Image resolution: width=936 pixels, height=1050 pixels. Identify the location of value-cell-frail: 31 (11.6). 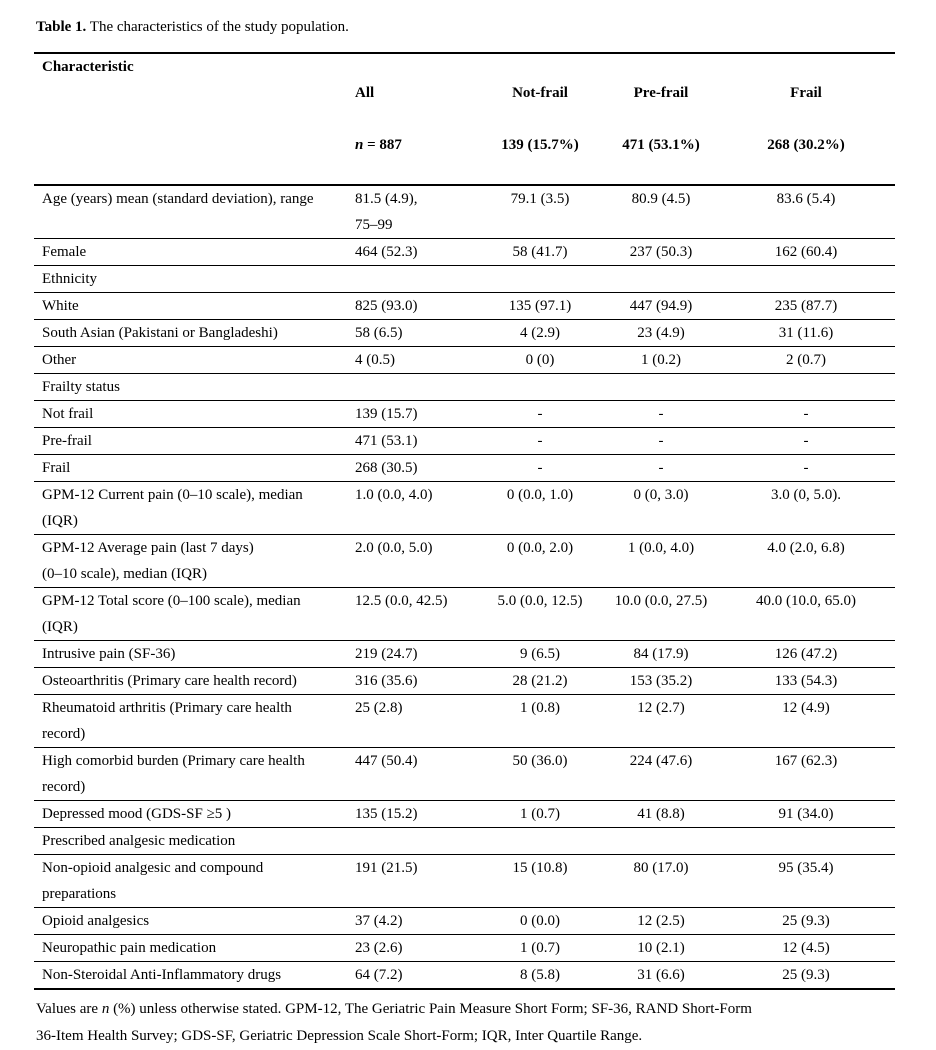
(806, 333).